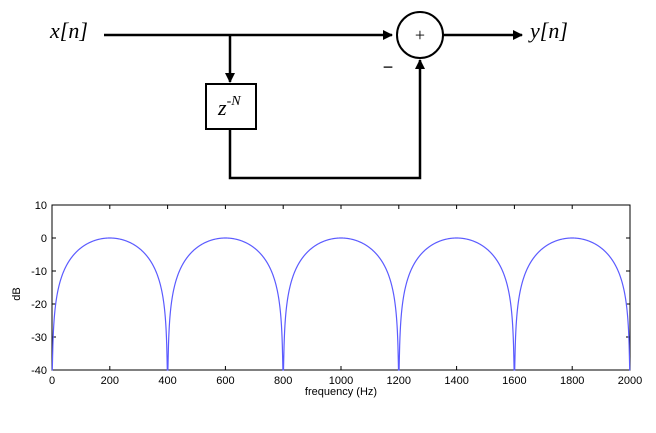 This screenshot has height=433, width=656. What do you see at coordinates (514, 381) in the screenshot?
I see `x-tick-label: 1600` at bounding box center [514, 381].